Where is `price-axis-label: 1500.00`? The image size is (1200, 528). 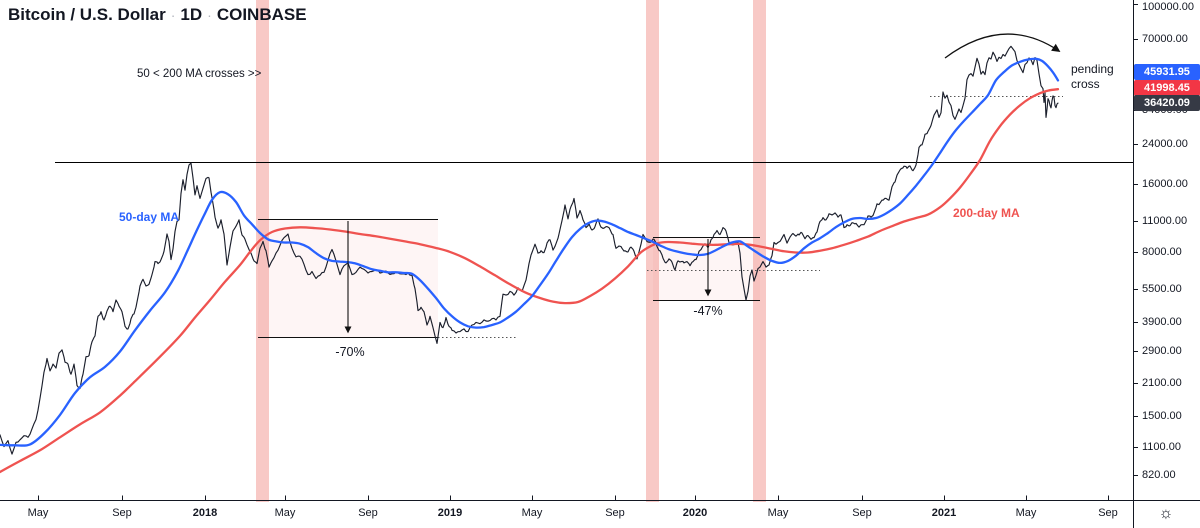 price-axis-label: 1500.00 is located at coordinates (1162, 416).